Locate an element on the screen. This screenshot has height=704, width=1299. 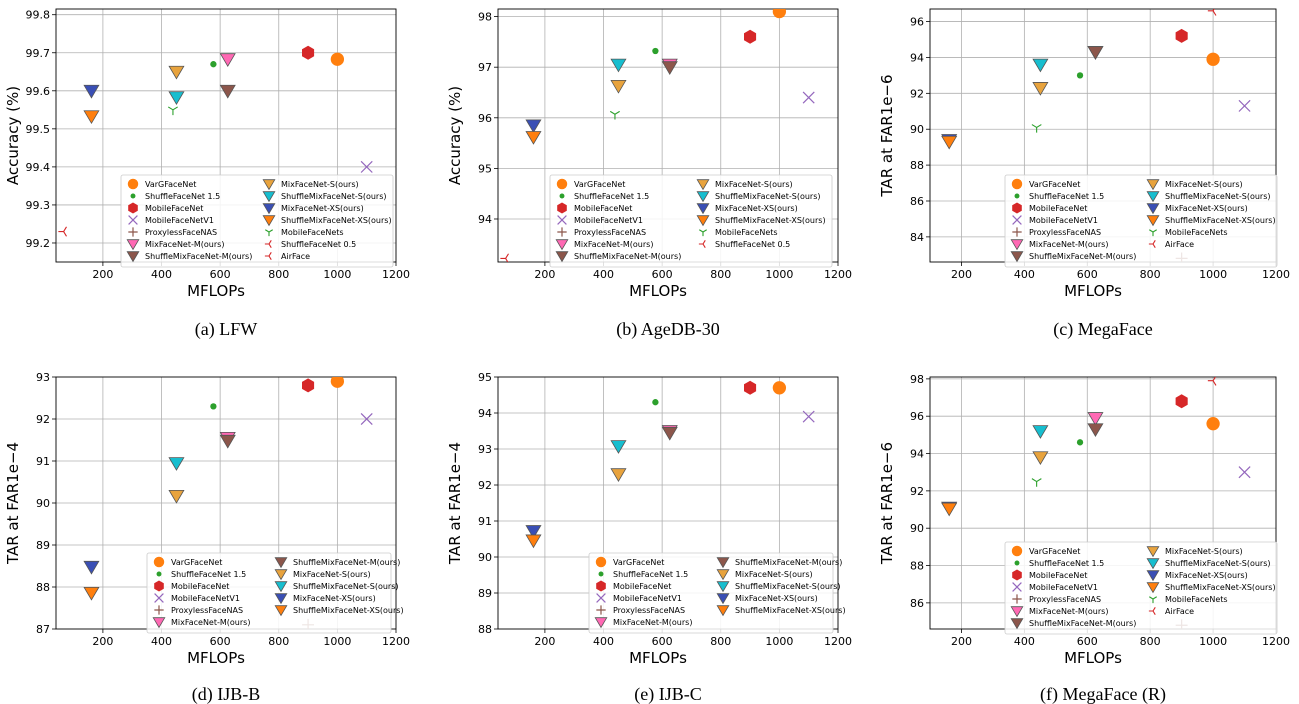
data-point-shufmixxs is located at coordinates (91, 593).